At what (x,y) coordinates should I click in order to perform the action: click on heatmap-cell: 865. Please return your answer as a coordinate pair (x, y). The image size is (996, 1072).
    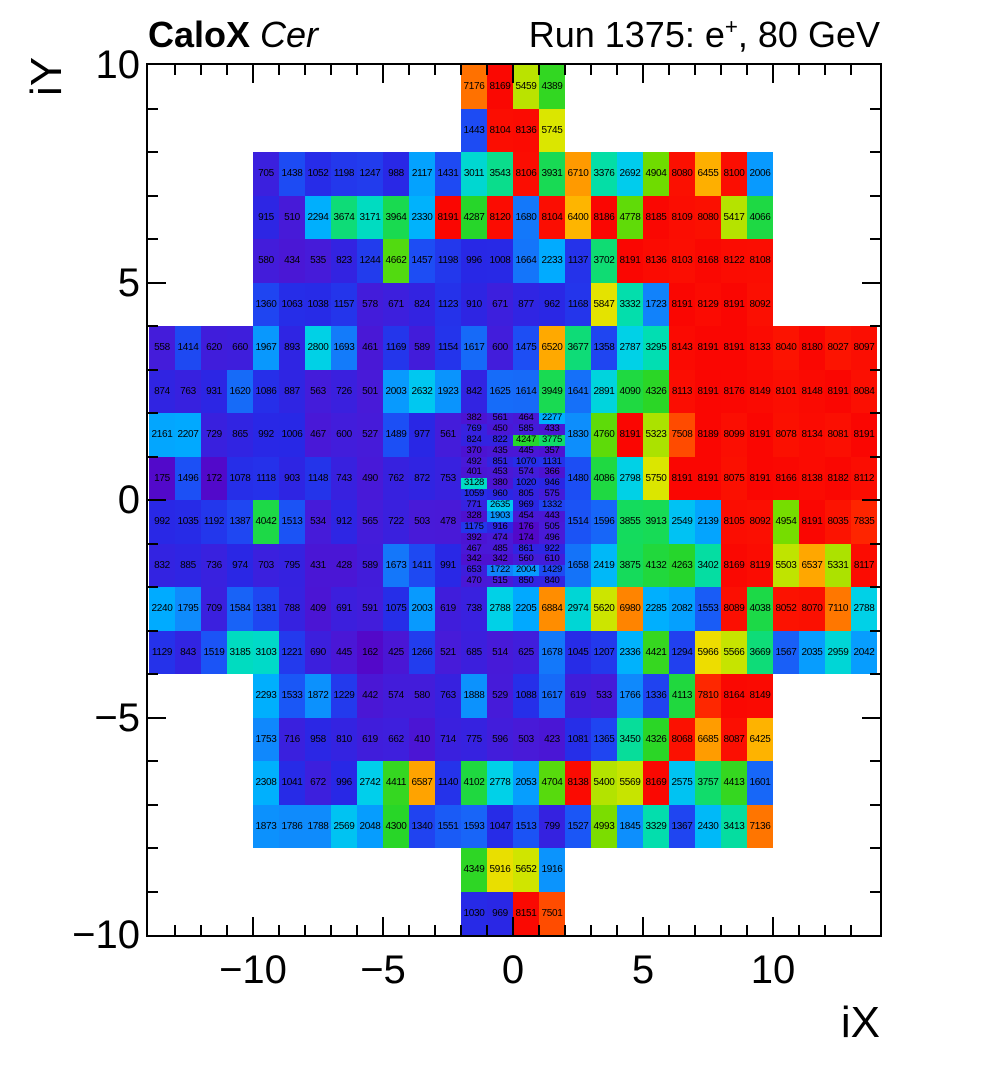
    Looking at the image, I should click on (240, 435).